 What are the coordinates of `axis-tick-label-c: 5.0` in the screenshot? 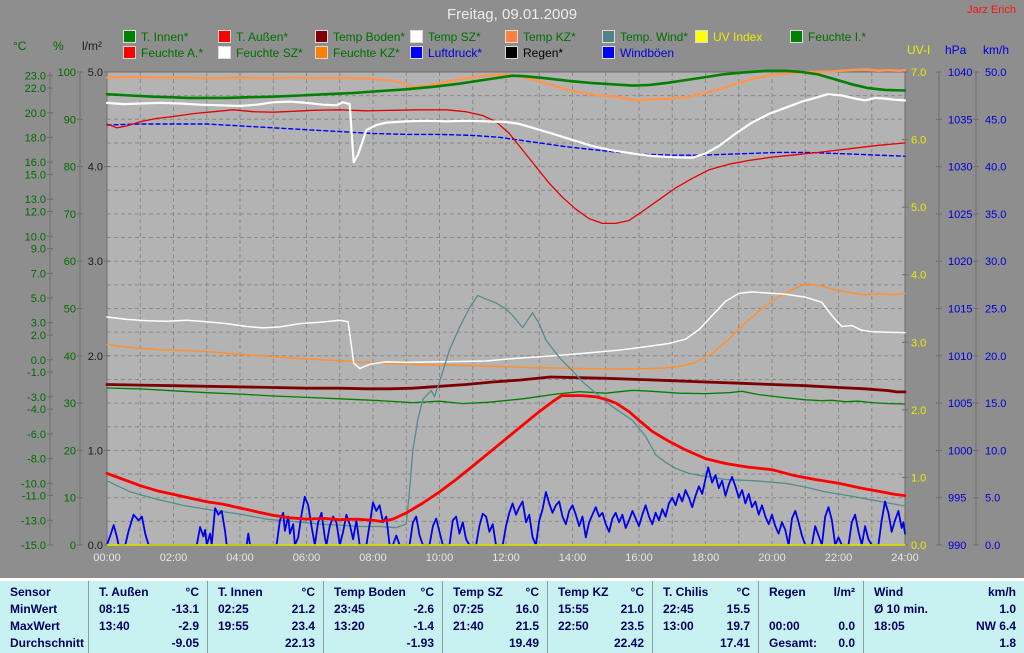 It's located at (38, 299).